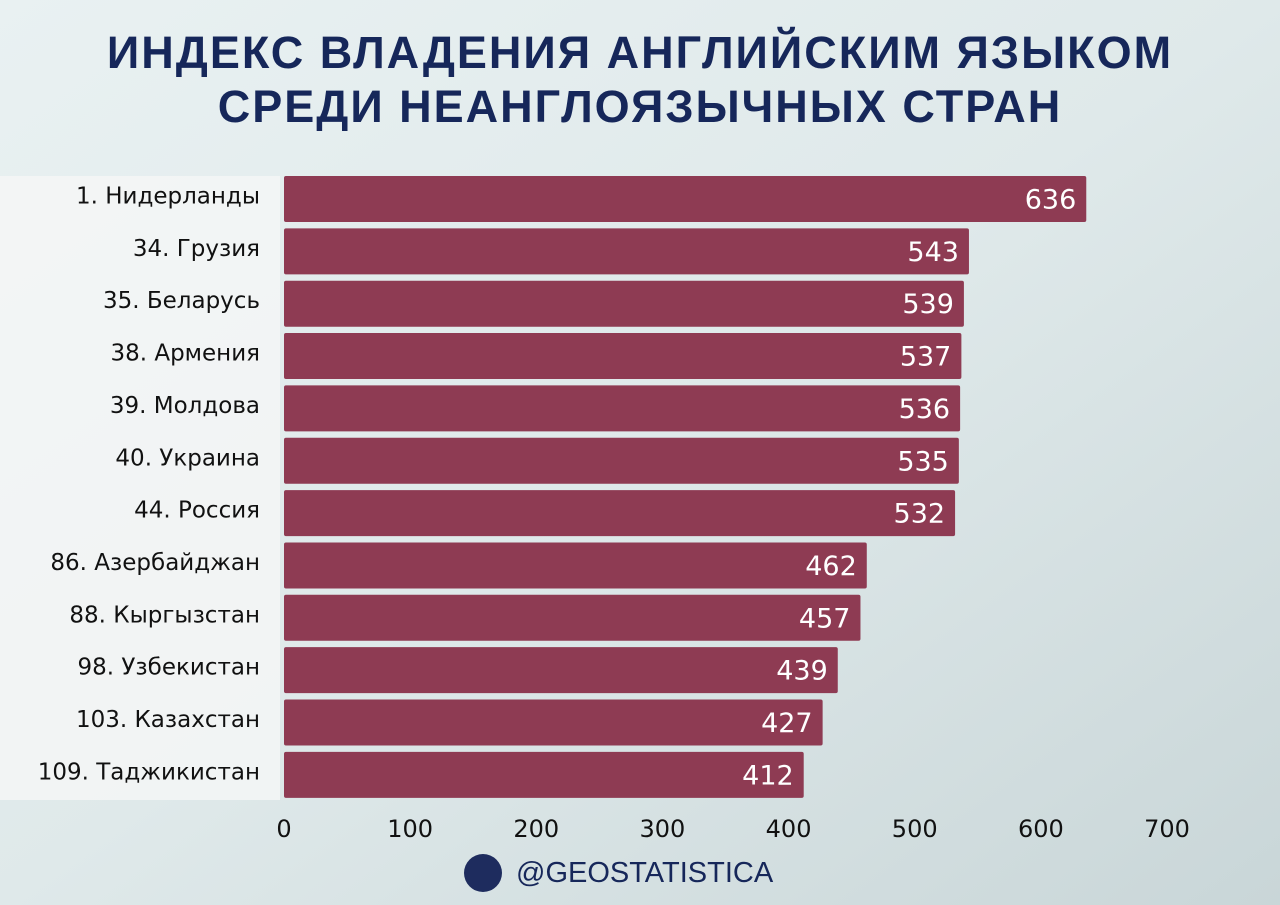 The height and width of the screenshot is (905, 1280). Describe the element at coordinates (768, 775) in the screenshot. I see `value-label: 412` at that location.